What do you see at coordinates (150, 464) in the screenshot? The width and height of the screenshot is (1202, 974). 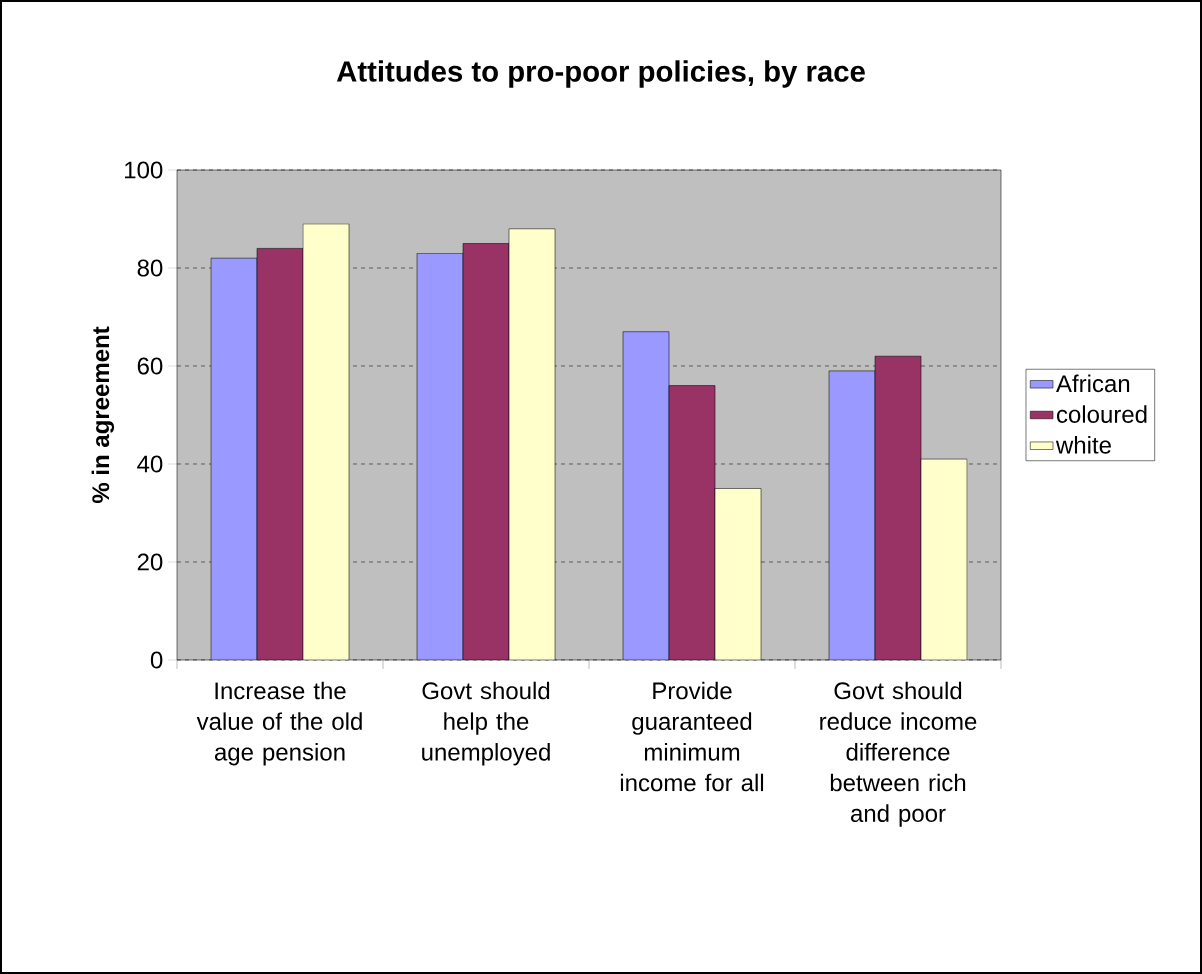 I see `y-tick-label: 40` at bounding box center [150, 464].